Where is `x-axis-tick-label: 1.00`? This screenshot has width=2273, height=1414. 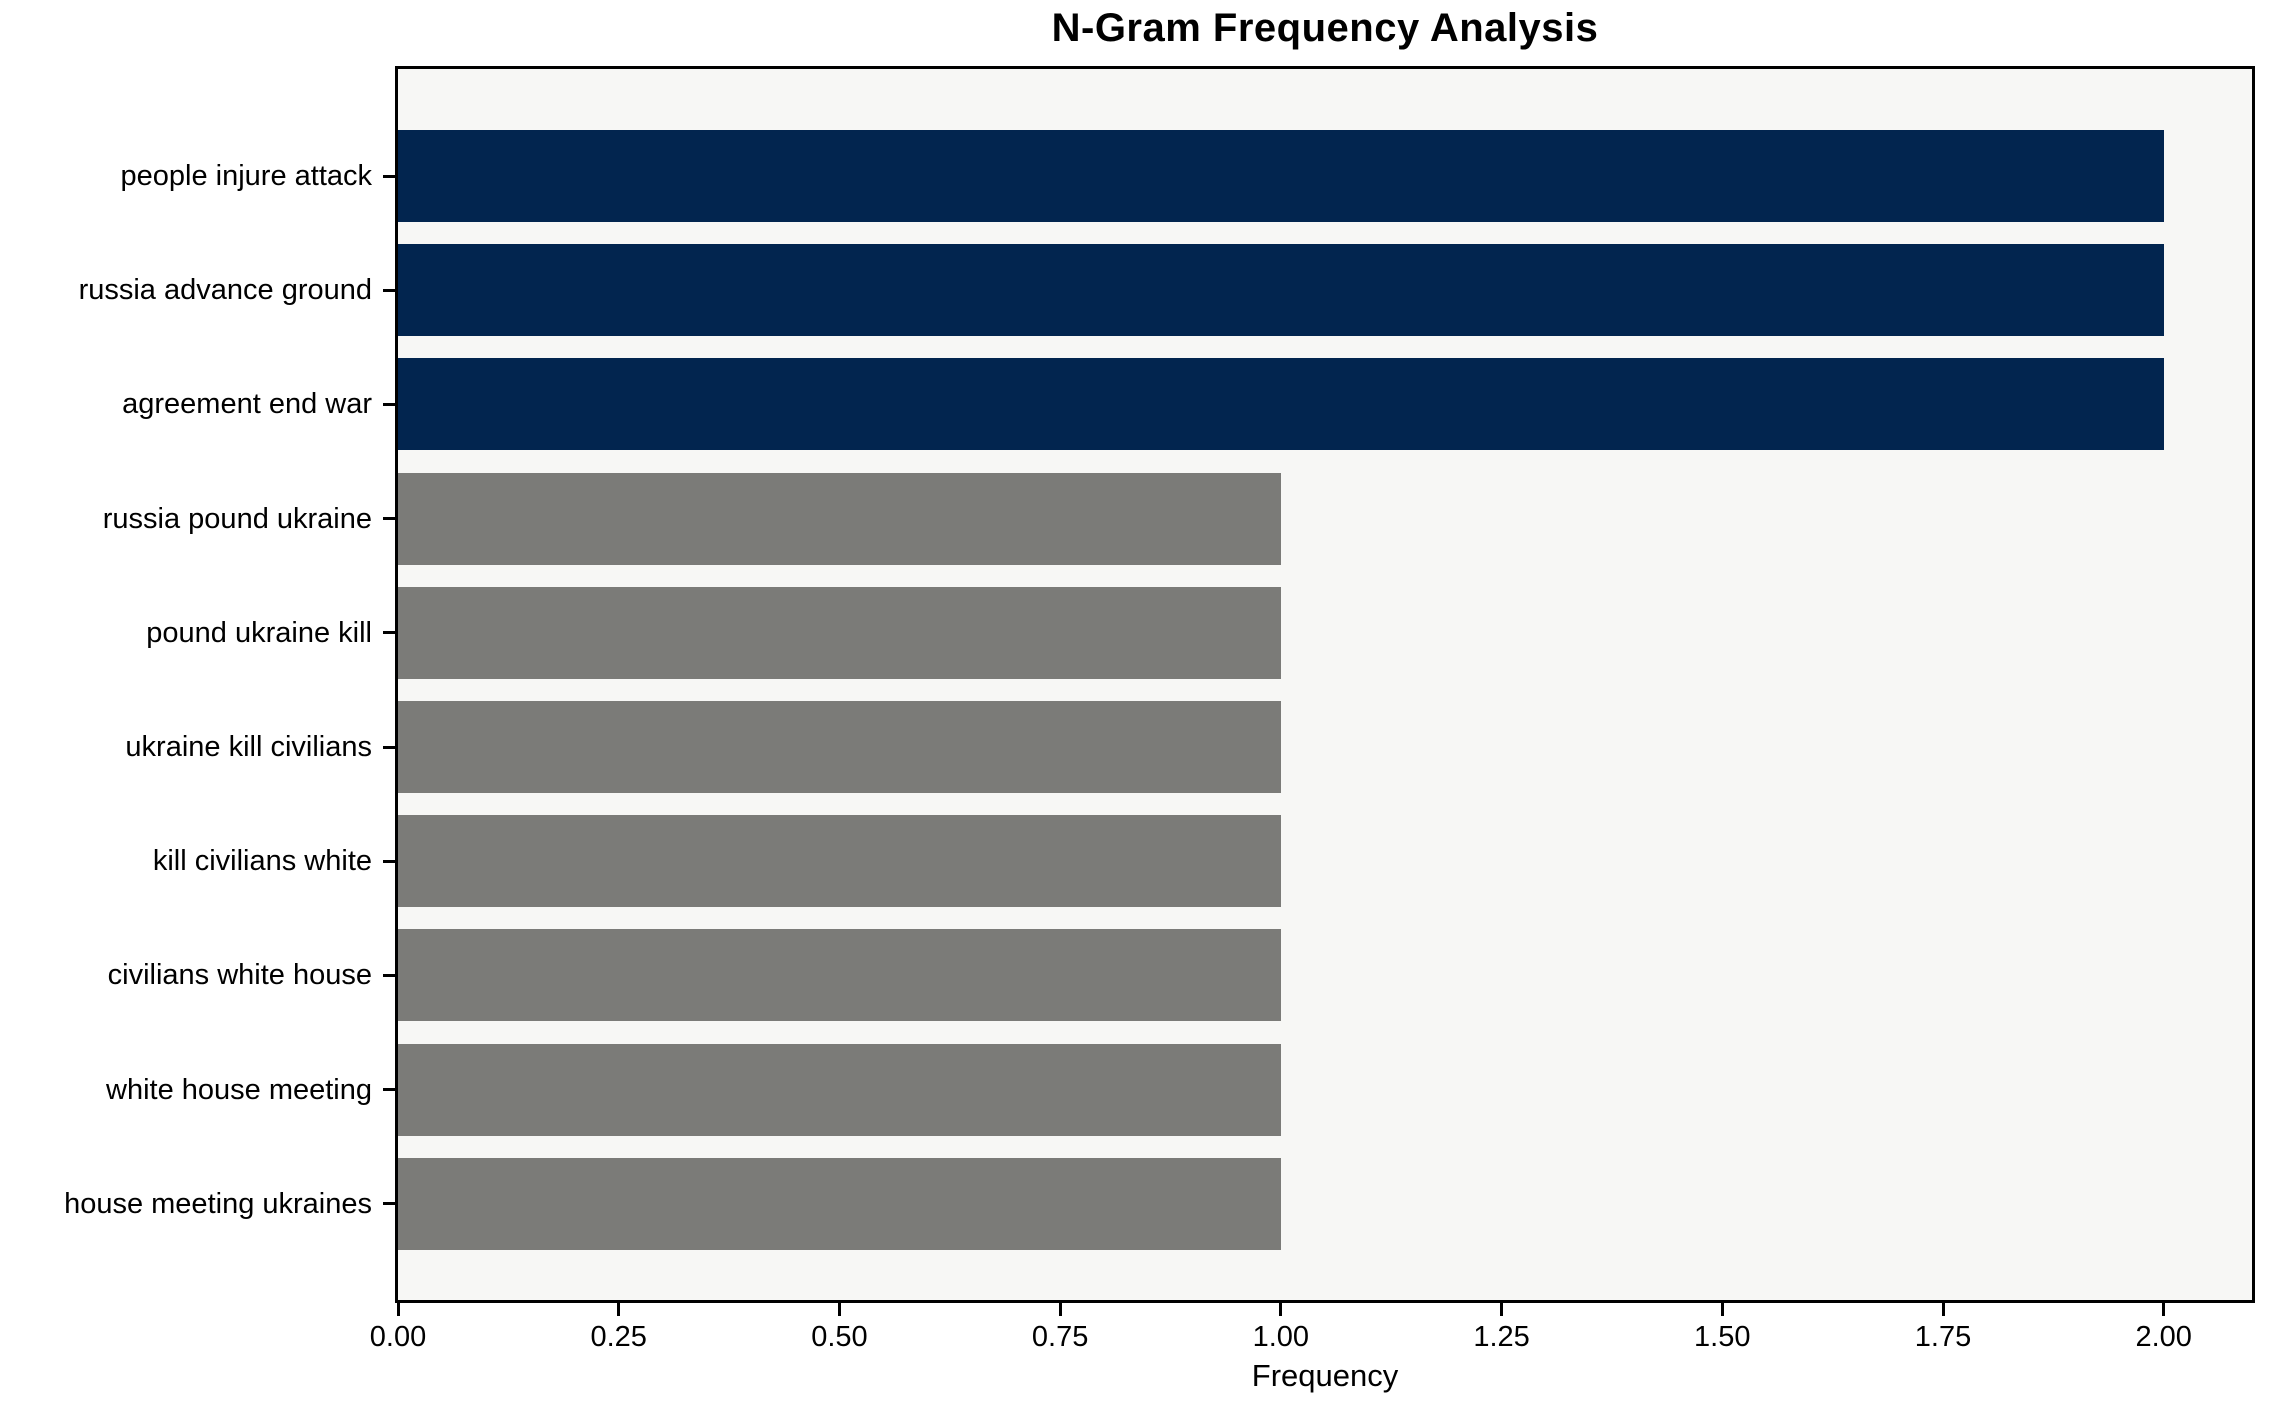 x-axis-tick-label: 1.00 is located at coordinates (1281, 1337).